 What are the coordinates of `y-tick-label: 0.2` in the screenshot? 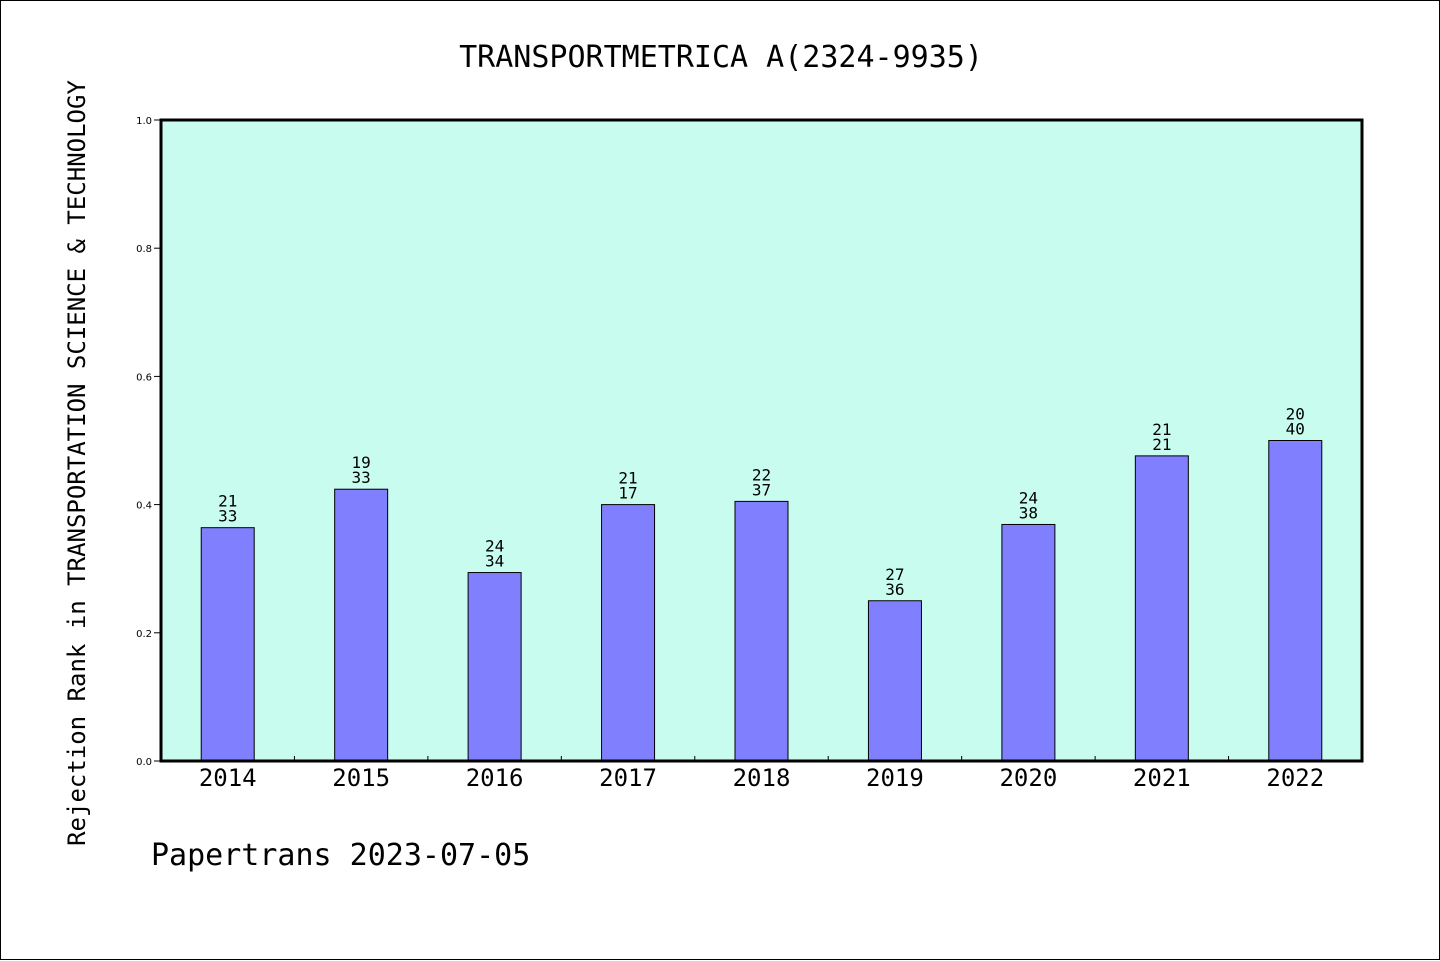 It's located at (144, 634).